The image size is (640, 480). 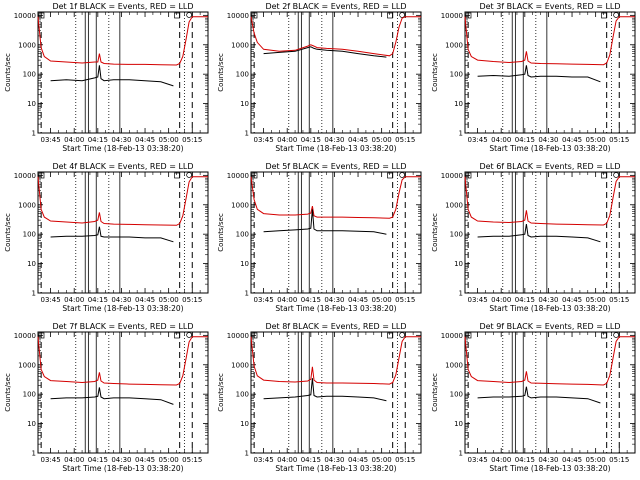 I want to click on panel-title: Det 5f BLACK = Events, RED = LLD, so click(x=336, y=166).